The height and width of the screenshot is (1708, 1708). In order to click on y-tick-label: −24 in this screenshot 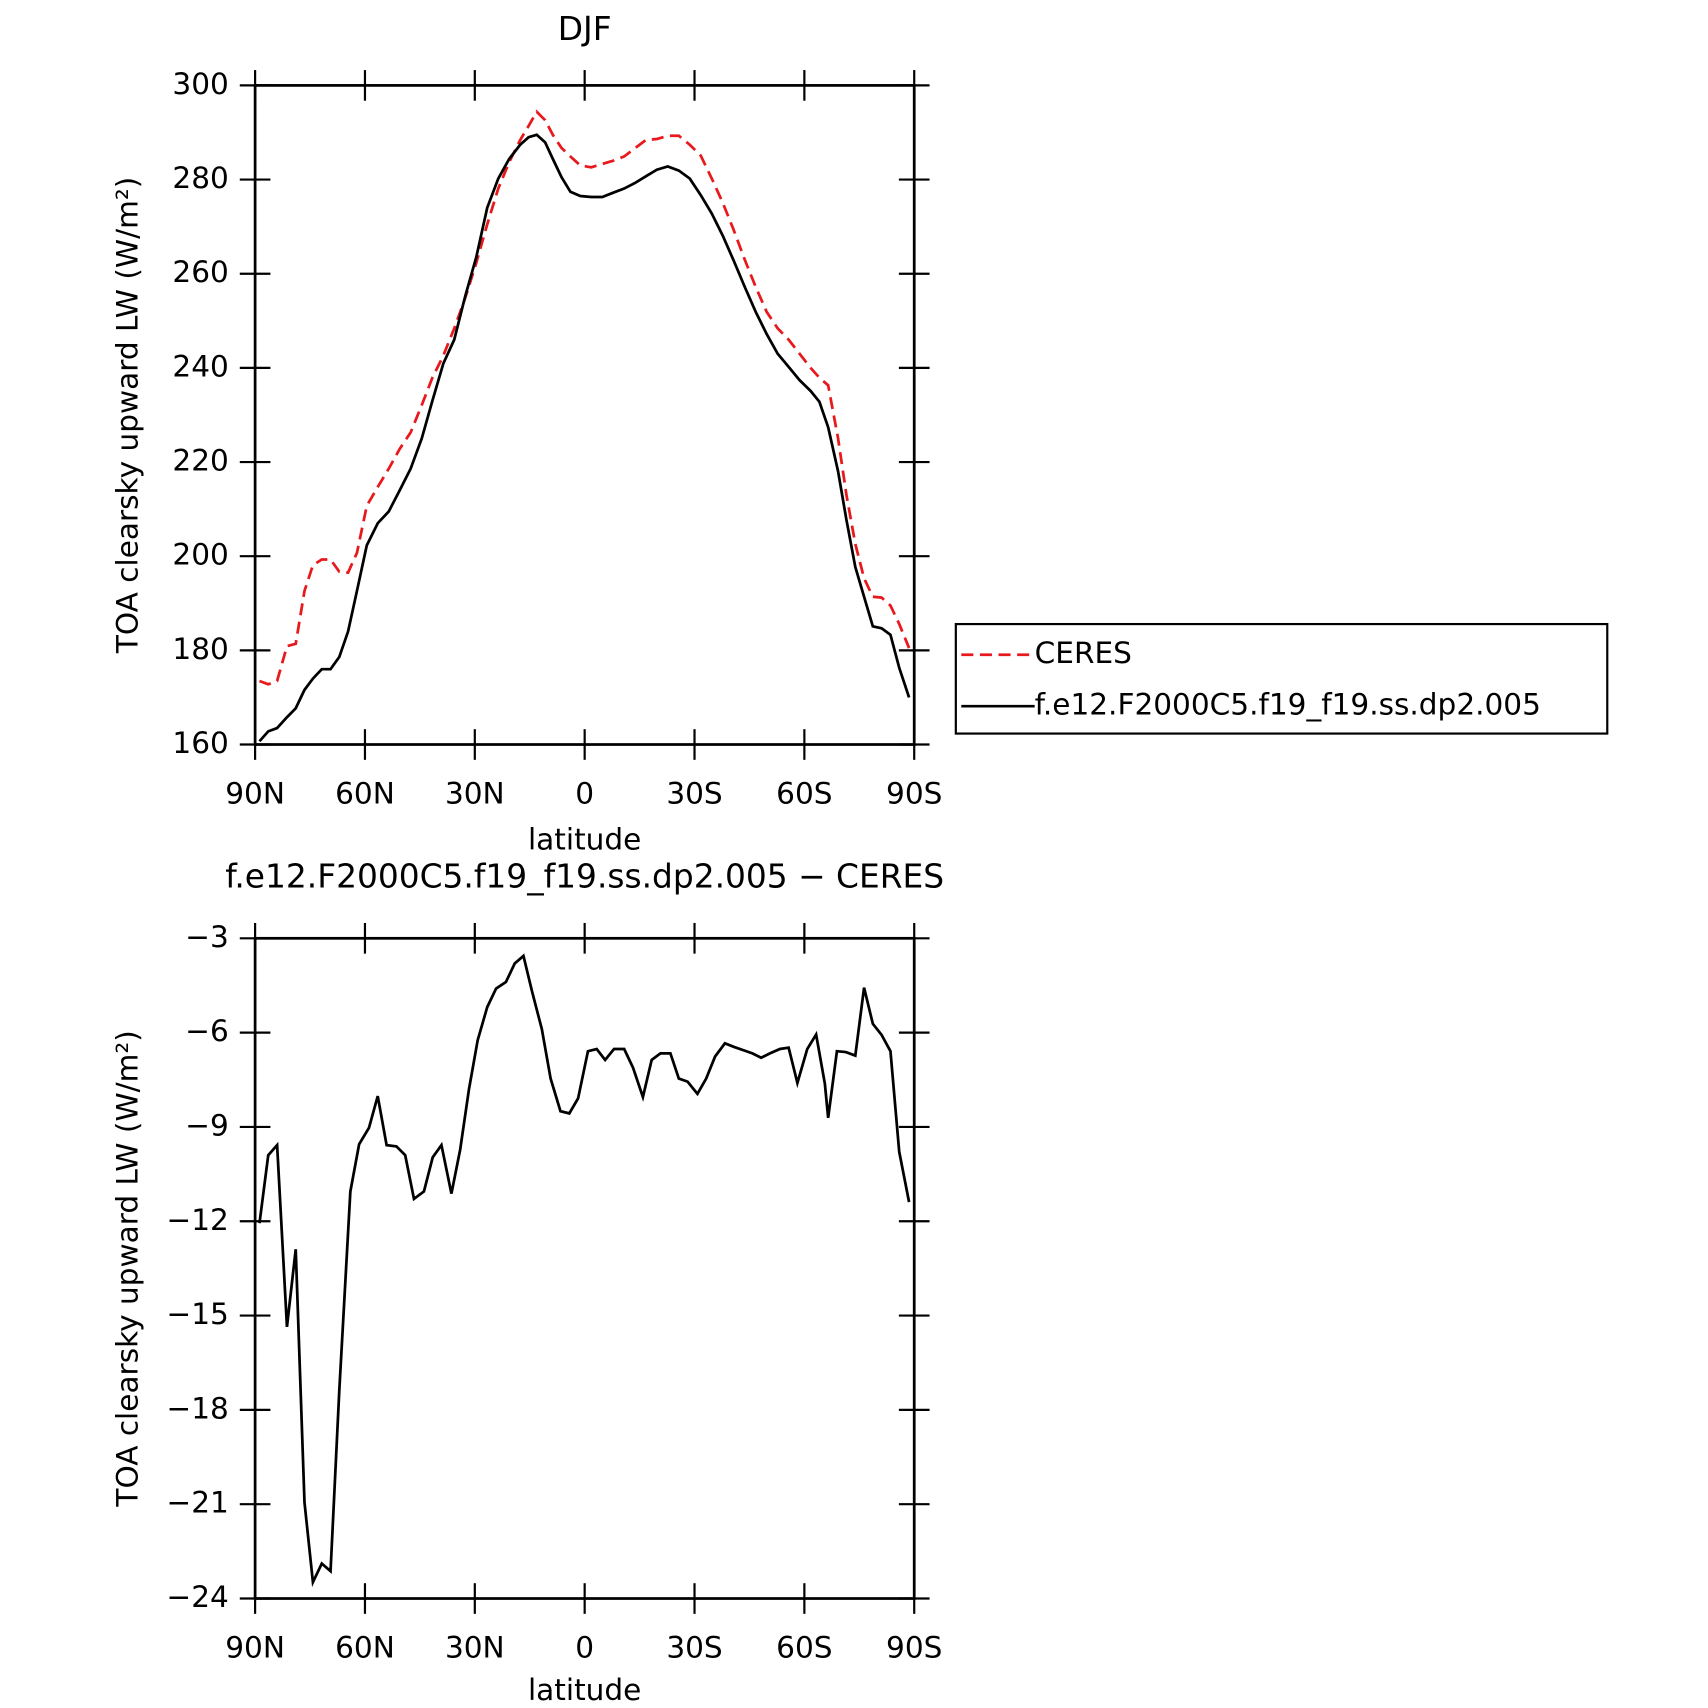, I will do `click(197, 1597)`.